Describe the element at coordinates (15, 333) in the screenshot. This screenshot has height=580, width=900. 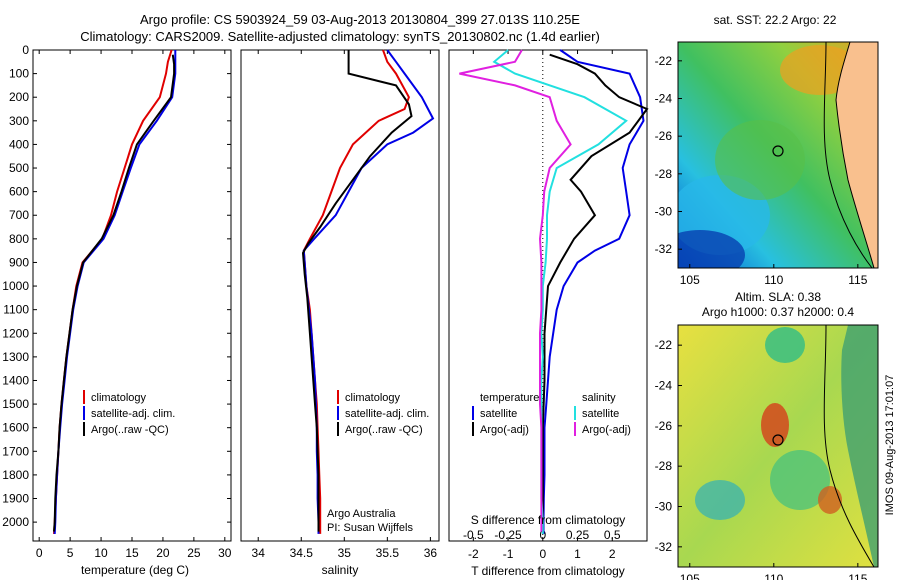
I see `depth-tick-label: 1200` at that location.